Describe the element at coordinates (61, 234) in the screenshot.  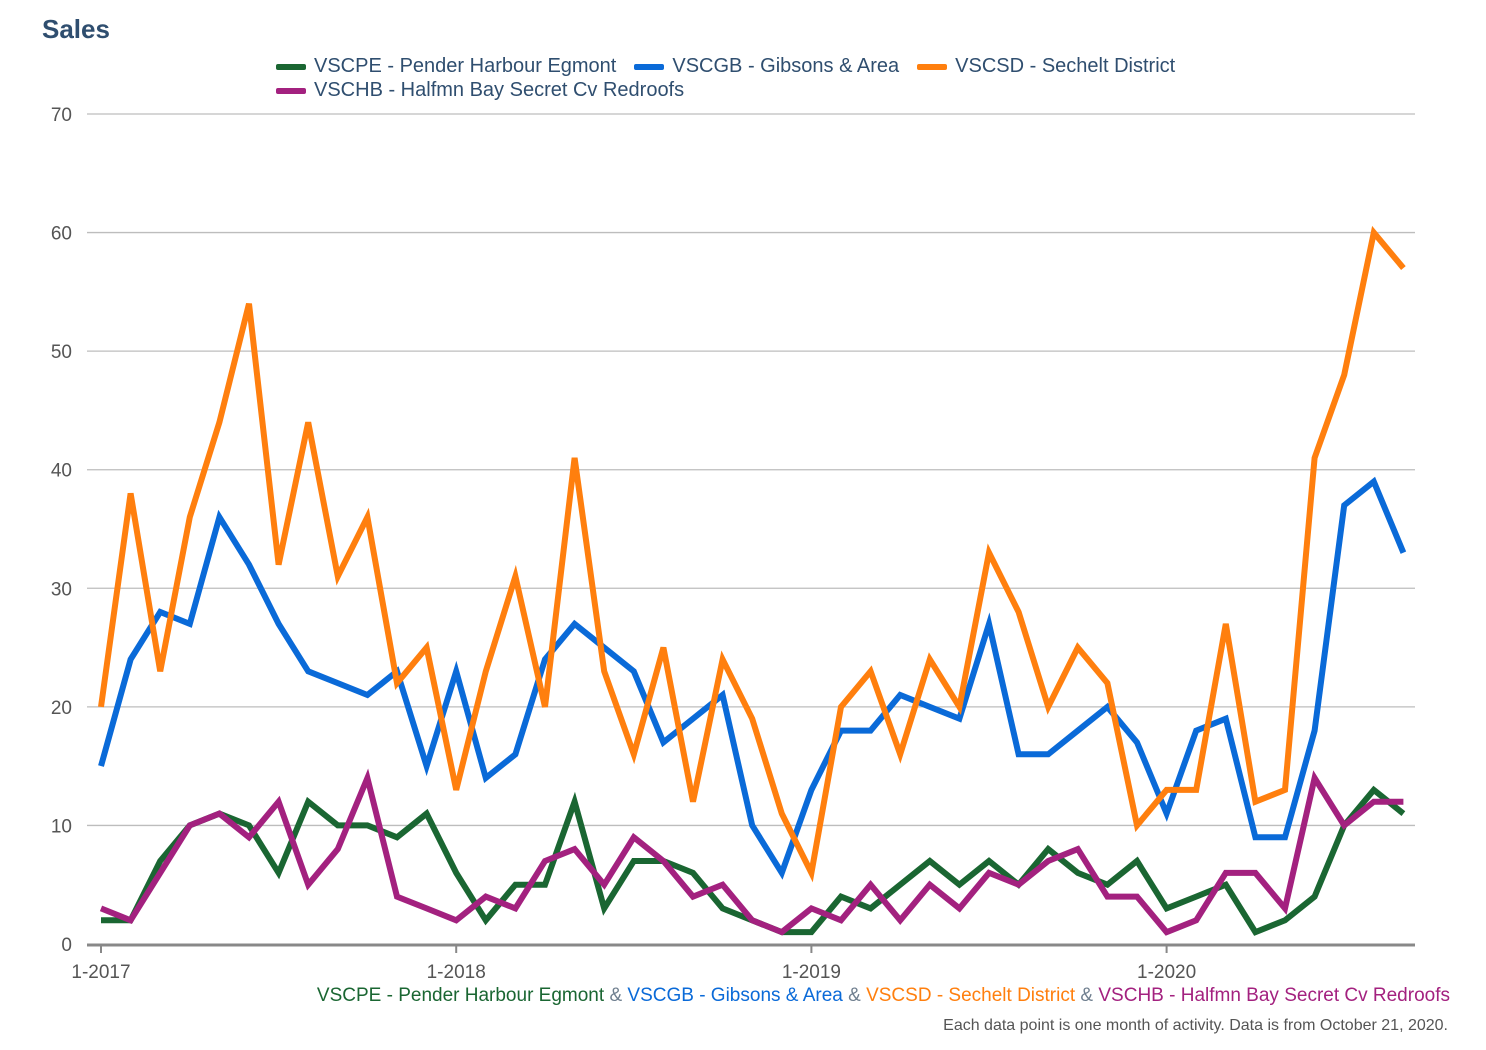
I see `y-tick-label-60: 60` at that location.